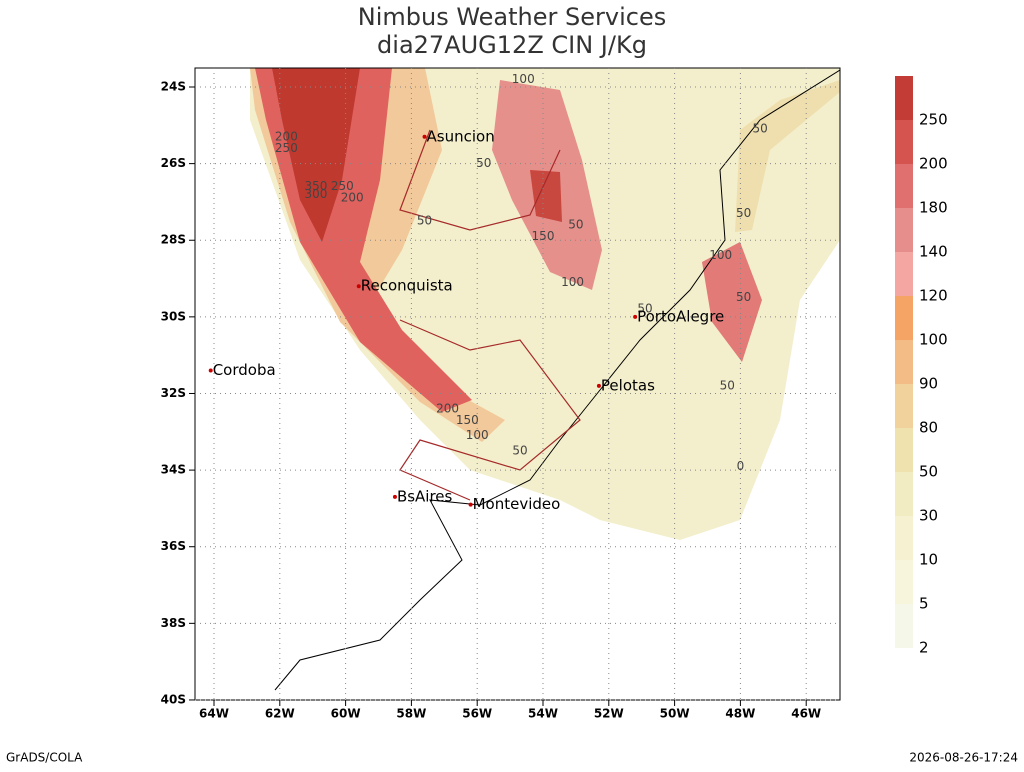  I want to click on lon-label: 62W, so click(280, 714).